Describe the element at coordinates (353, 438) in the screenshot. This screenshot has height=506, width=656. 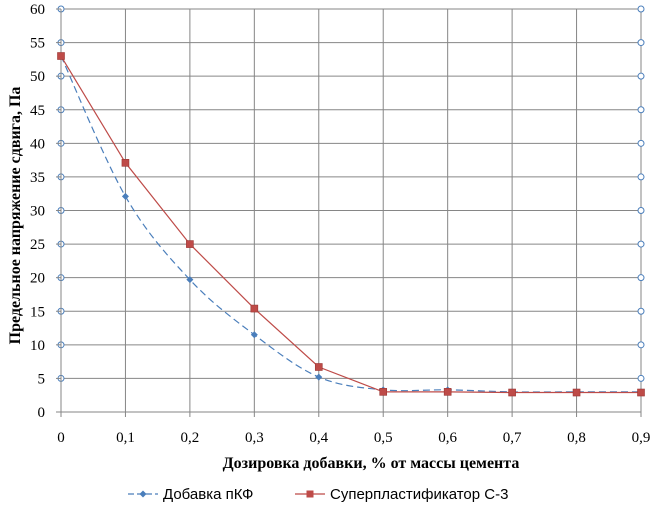
I see `x-tick-labels: 0 0,1 0,2 0,3 0,4 0,5 0,6 0,7 0,8 0,9` at that location.